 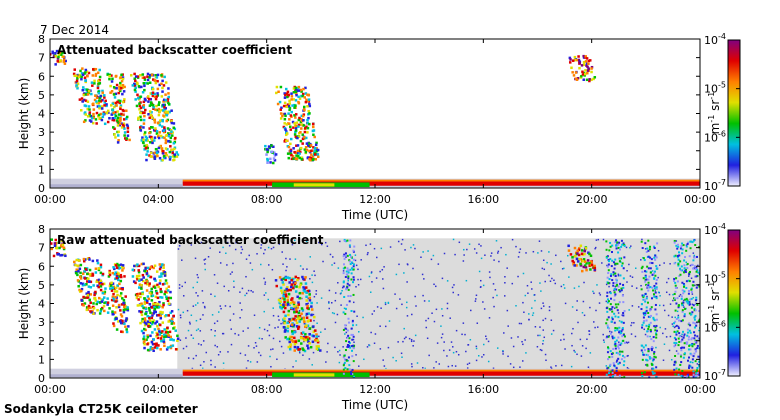 What do you see at coordinates (441, 180) in the screenshot?
I see `boundary-layer-upper` at bounding box center [441, 180].